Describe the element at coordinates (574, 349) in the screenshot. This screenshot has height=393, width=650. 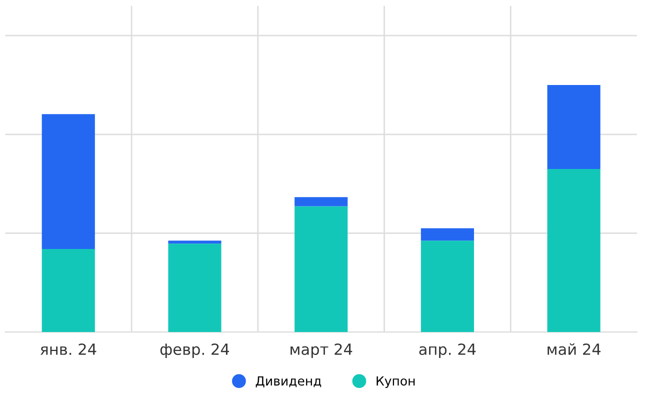
I see `x-tick-label: май 24` at that location.